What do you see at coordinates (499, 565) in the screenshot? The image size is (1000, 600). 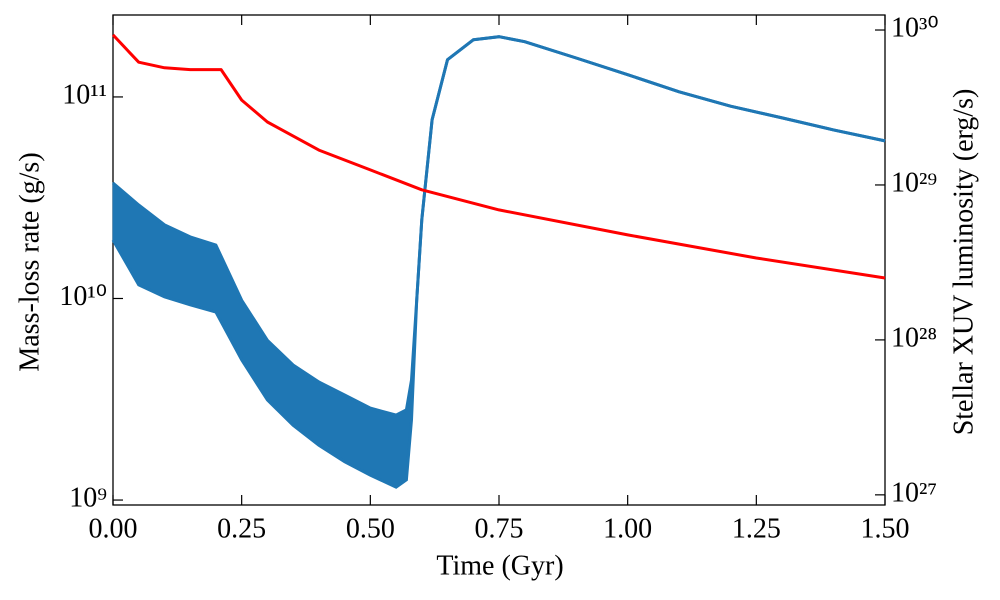 I see `x-axis-label: Time (Gyr)` at bounding box center [499, 565].